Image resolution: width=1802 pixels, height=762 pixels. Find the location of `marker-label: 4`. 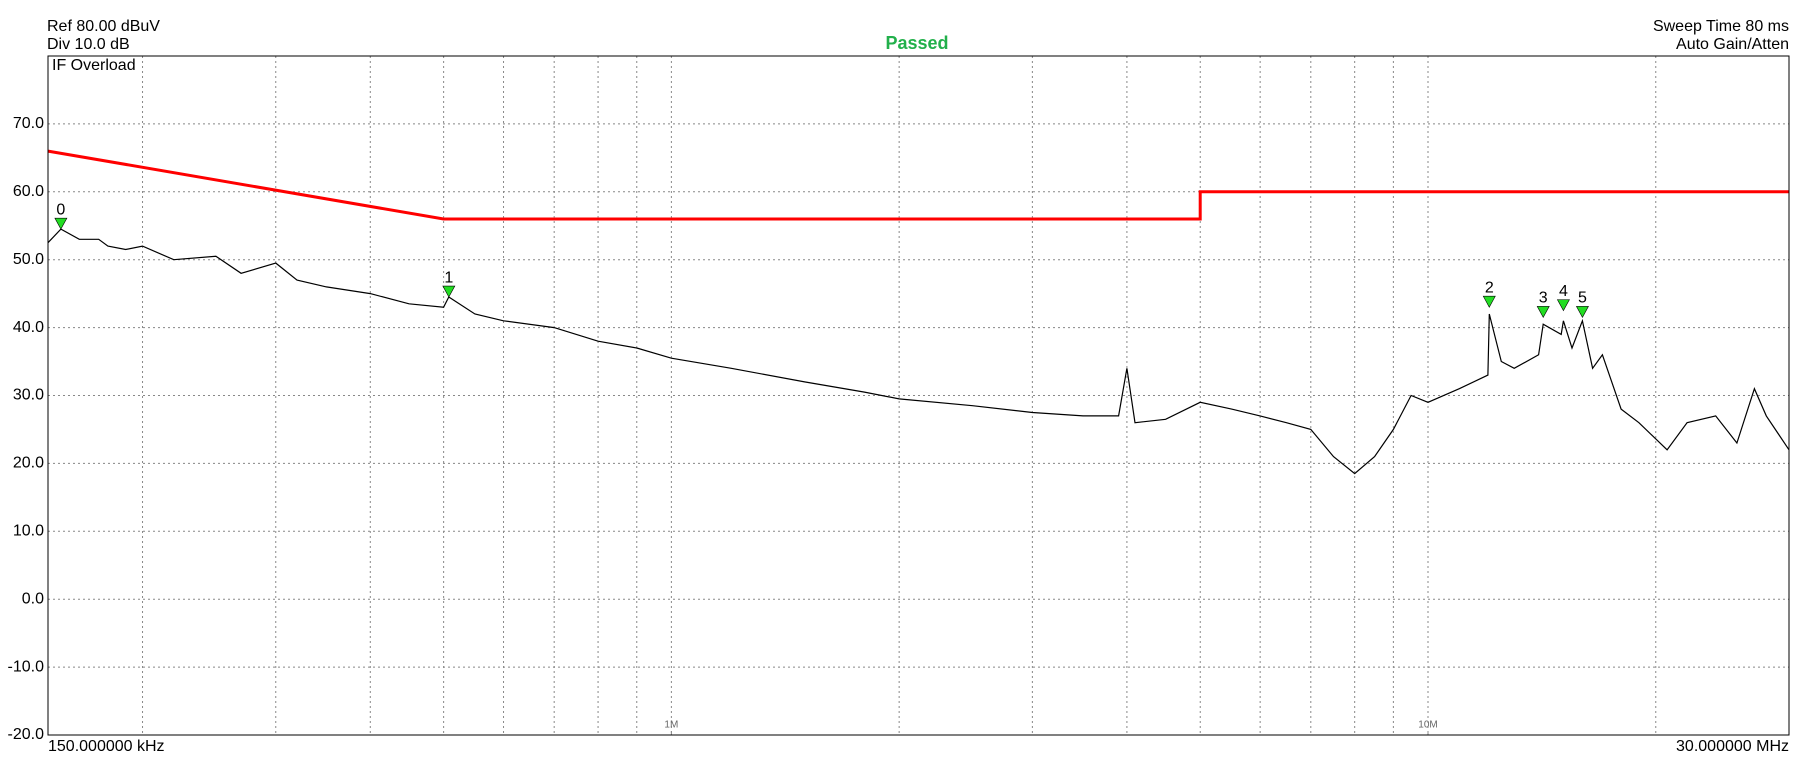

marker-label: 4 is located at coordinates (1563, 291).